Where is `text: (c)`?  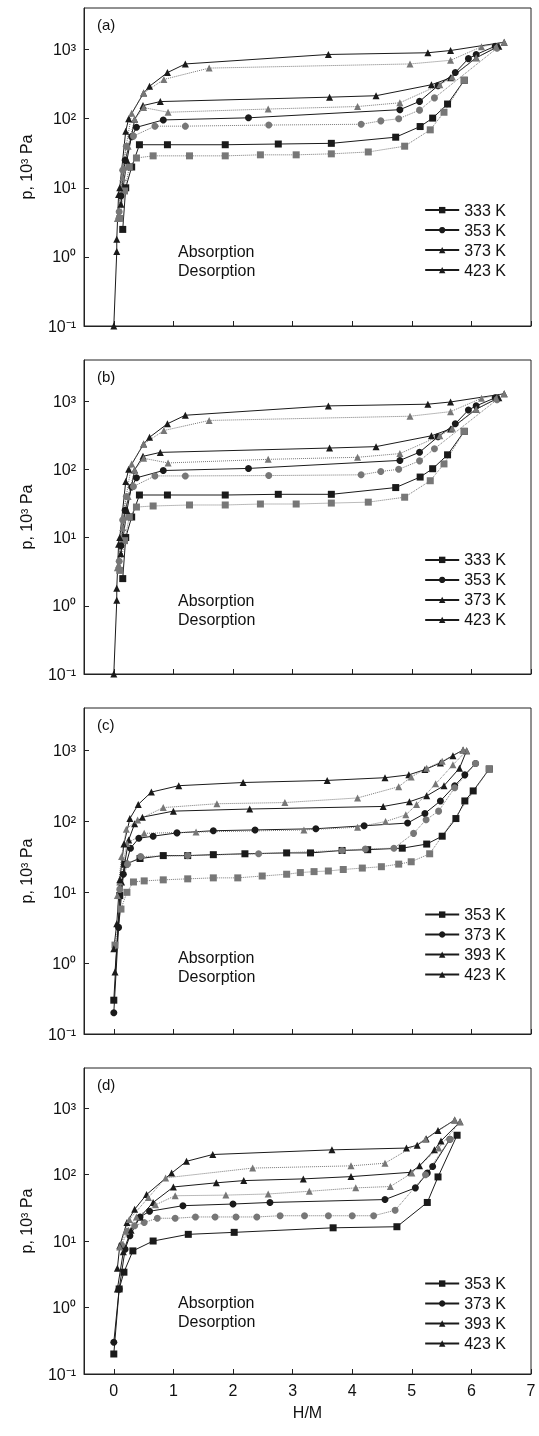
text: (c) is located at coordinates (106, 724).